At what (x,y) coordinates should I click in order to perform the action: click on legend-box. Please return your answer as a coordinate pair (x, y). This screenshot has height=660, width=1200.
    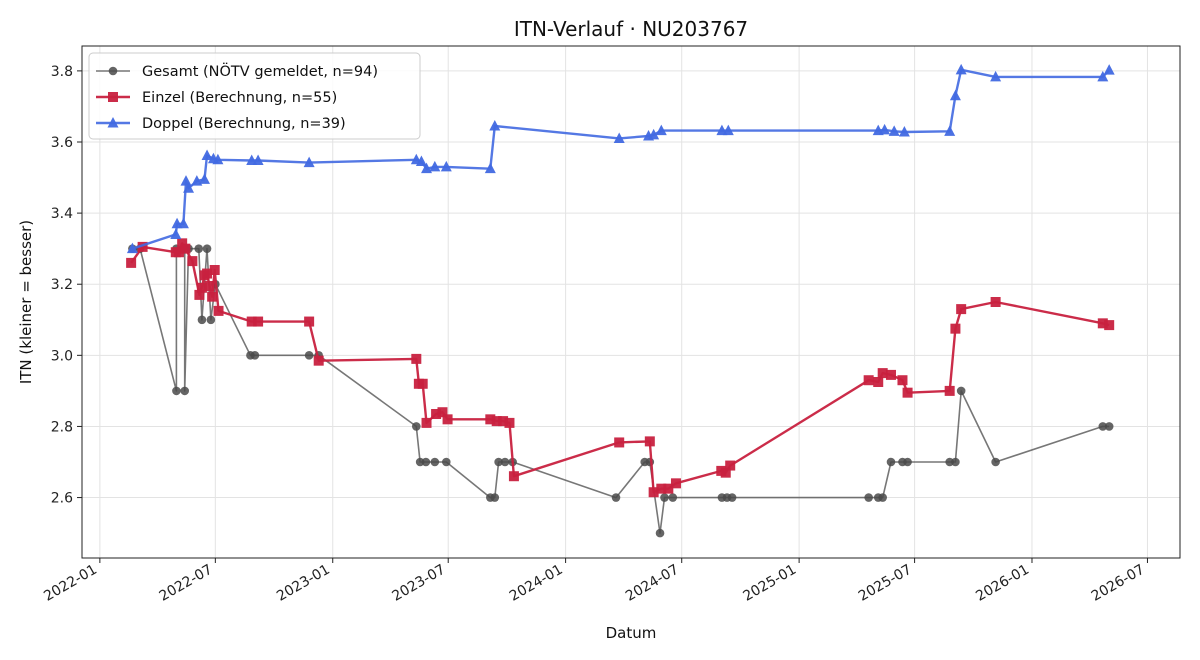
    Looking at the image, I should click on (254, 96).